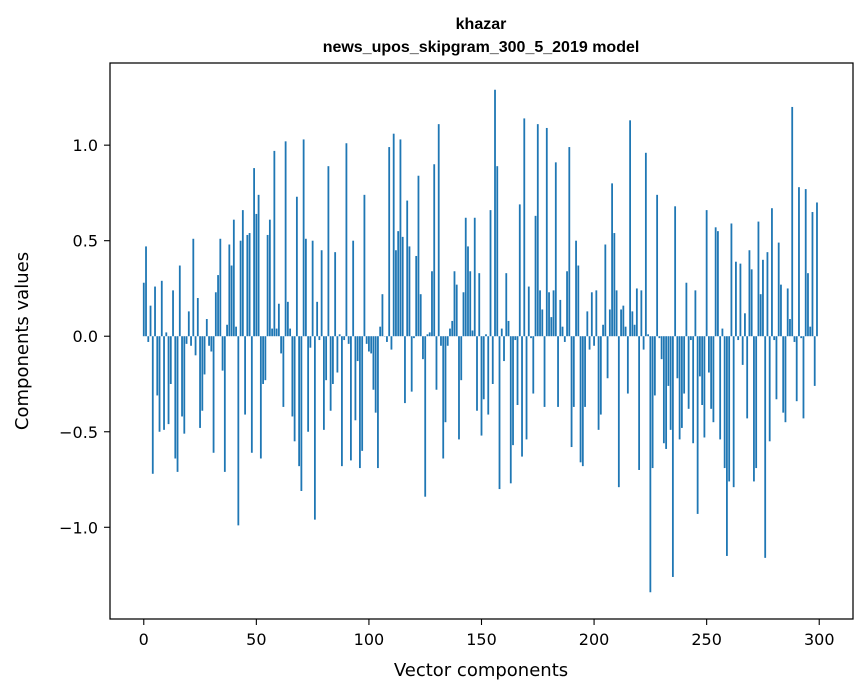 The width and height of the screenshot is (867, 696). Describe the element at coordinates (481, 670) in the screenshot. I see `x-axis-label: Vector components` at that location.